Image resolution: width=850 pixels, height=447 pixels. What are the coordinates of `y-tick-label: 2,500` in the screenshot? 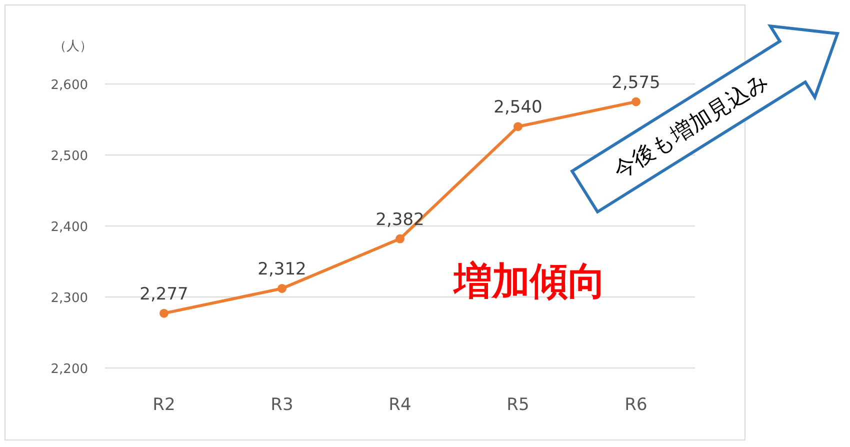 It's located at (69, 156).